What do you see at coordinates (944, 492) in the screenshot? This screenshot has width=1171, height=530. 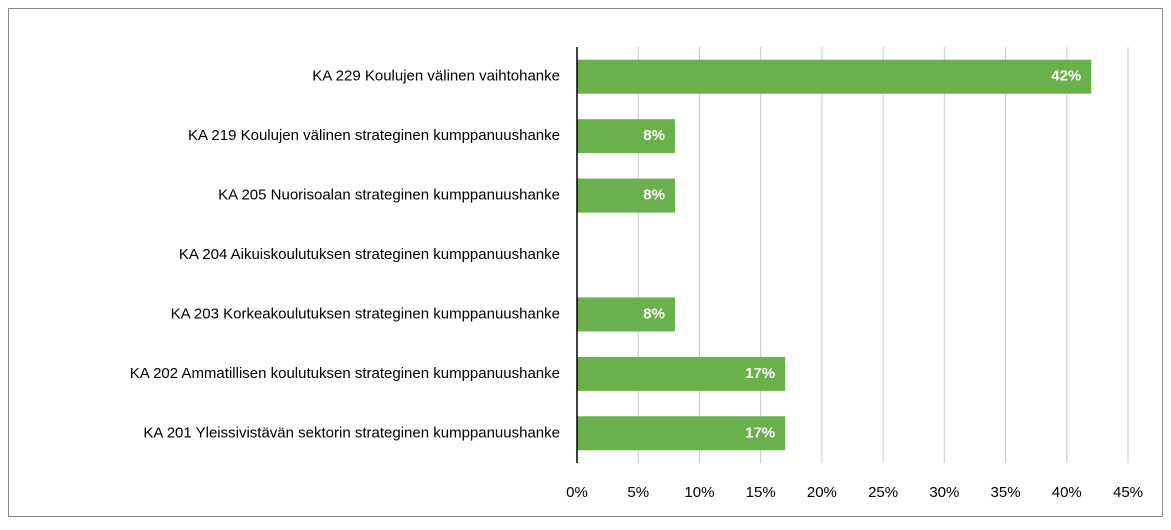 I see `x-tick-label: 30%` at bounding box center [944, 492].